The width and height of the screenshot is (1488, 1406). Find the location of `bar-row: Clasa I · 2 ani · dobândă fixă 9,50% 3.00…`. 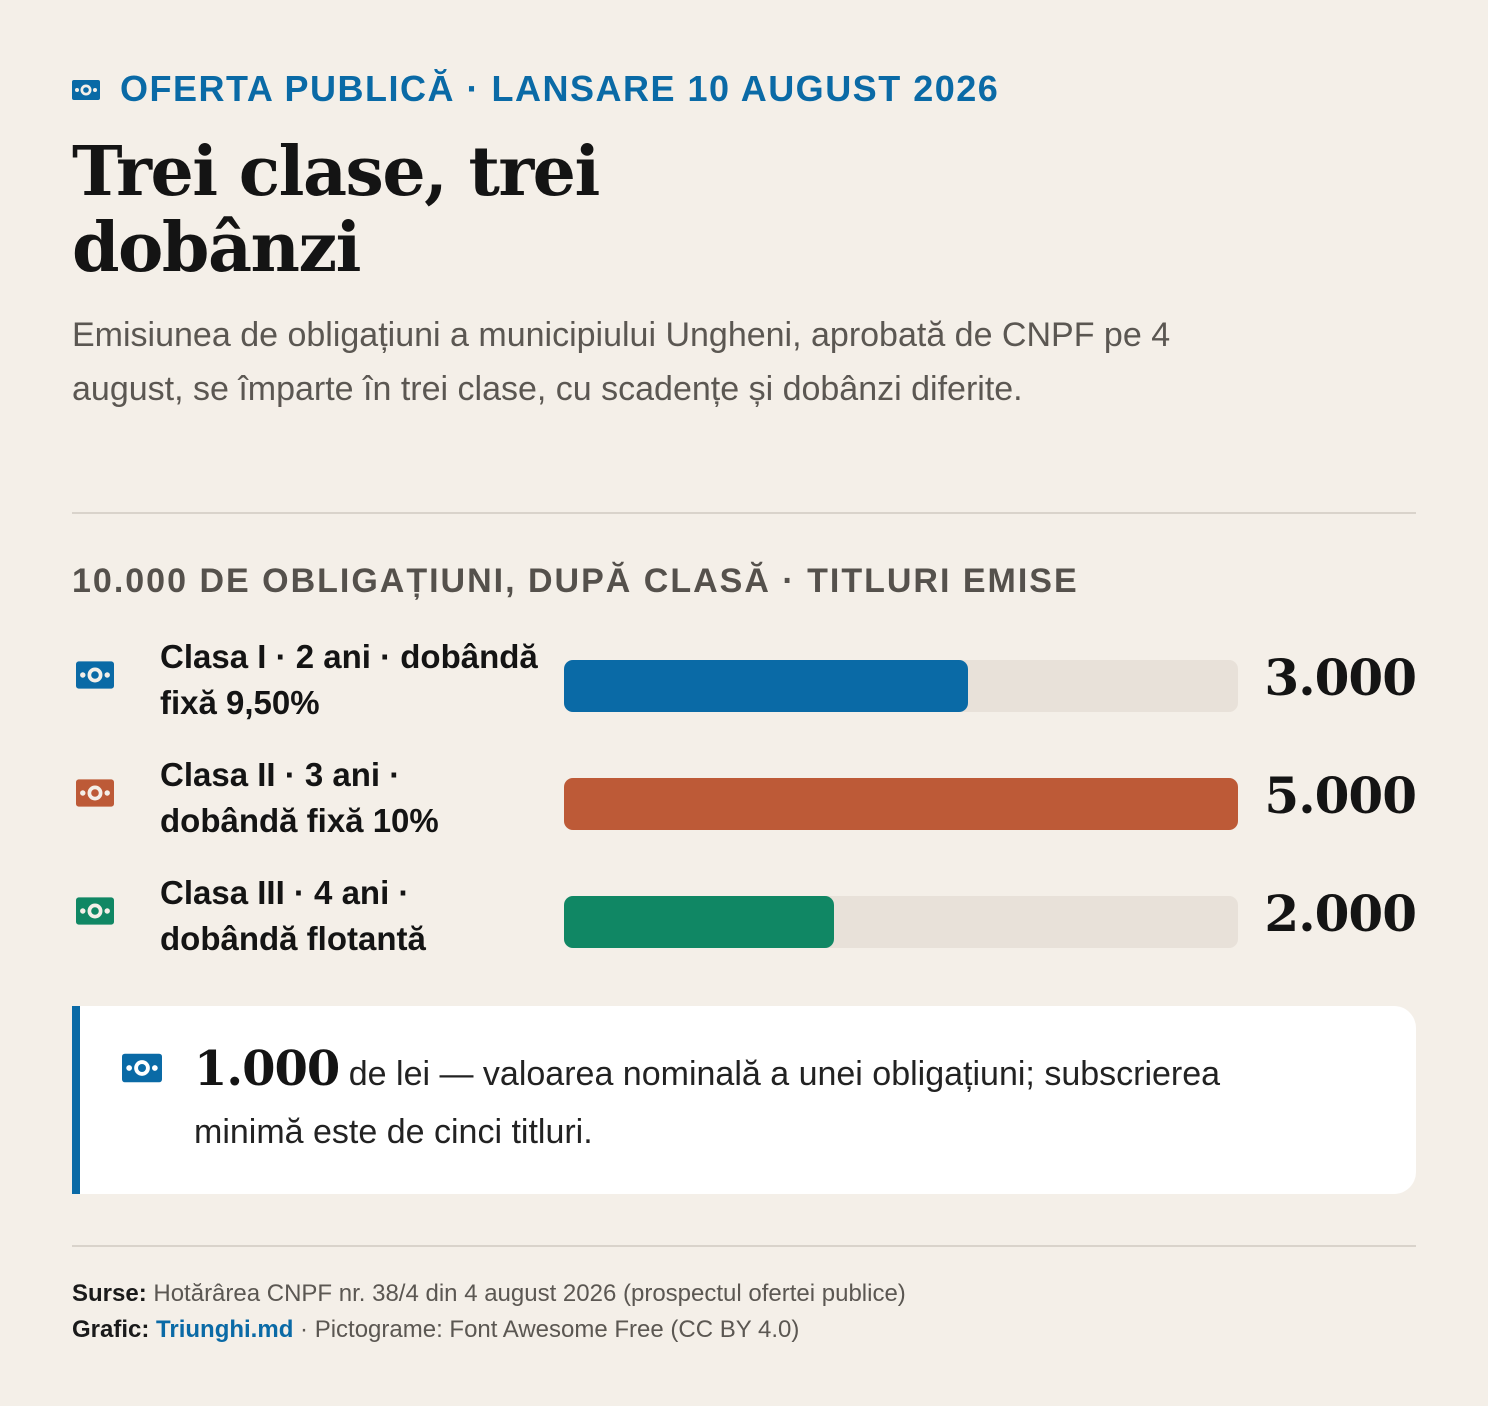

bar-row: Clasa I · 2 ani · dobândă fixă 9,50% 3.00… is located at coordinates (744, 682).